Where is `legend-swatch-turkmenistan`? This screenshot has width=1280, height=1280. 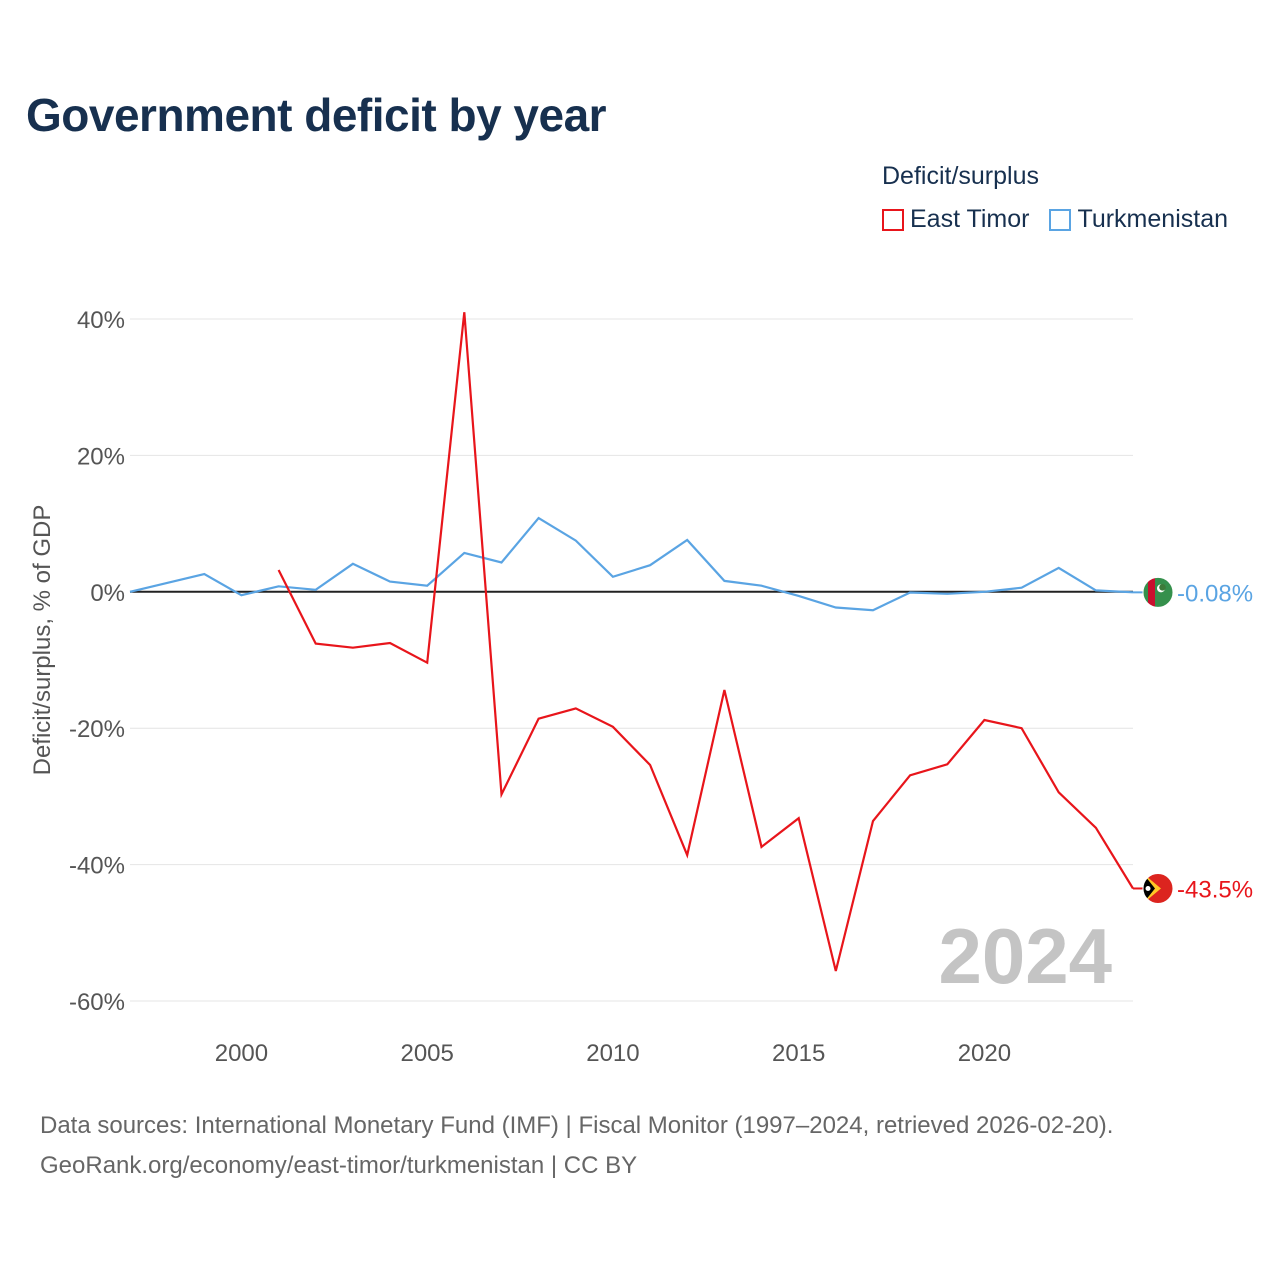 legend-swatch-turkmenistan is located at coordinates (1060, 219).